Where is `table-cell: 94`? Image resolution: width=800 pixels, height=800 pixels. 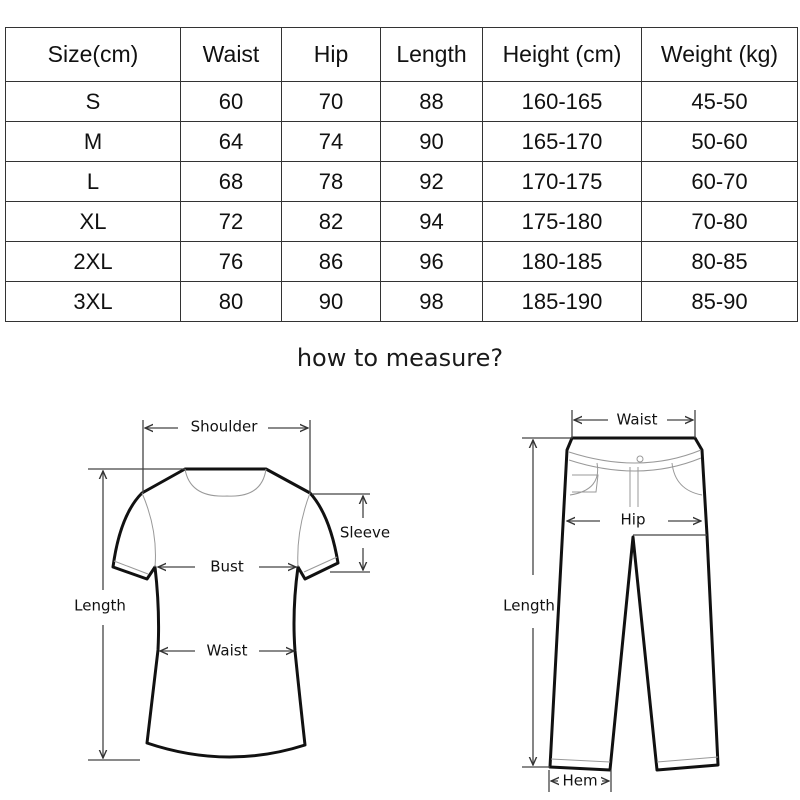 table-cell: 94 is located at coordinates (431, 221).